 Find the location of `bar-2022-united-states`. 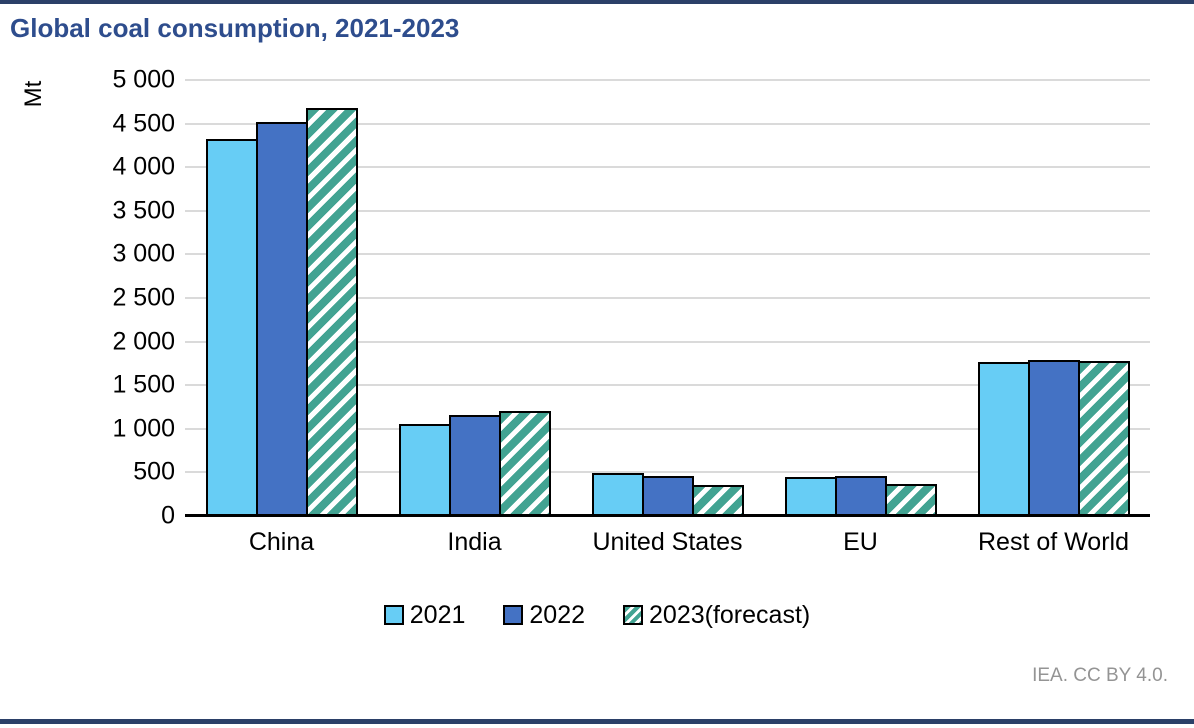

bar-2022-united-states is located at coordinates (667, 495).